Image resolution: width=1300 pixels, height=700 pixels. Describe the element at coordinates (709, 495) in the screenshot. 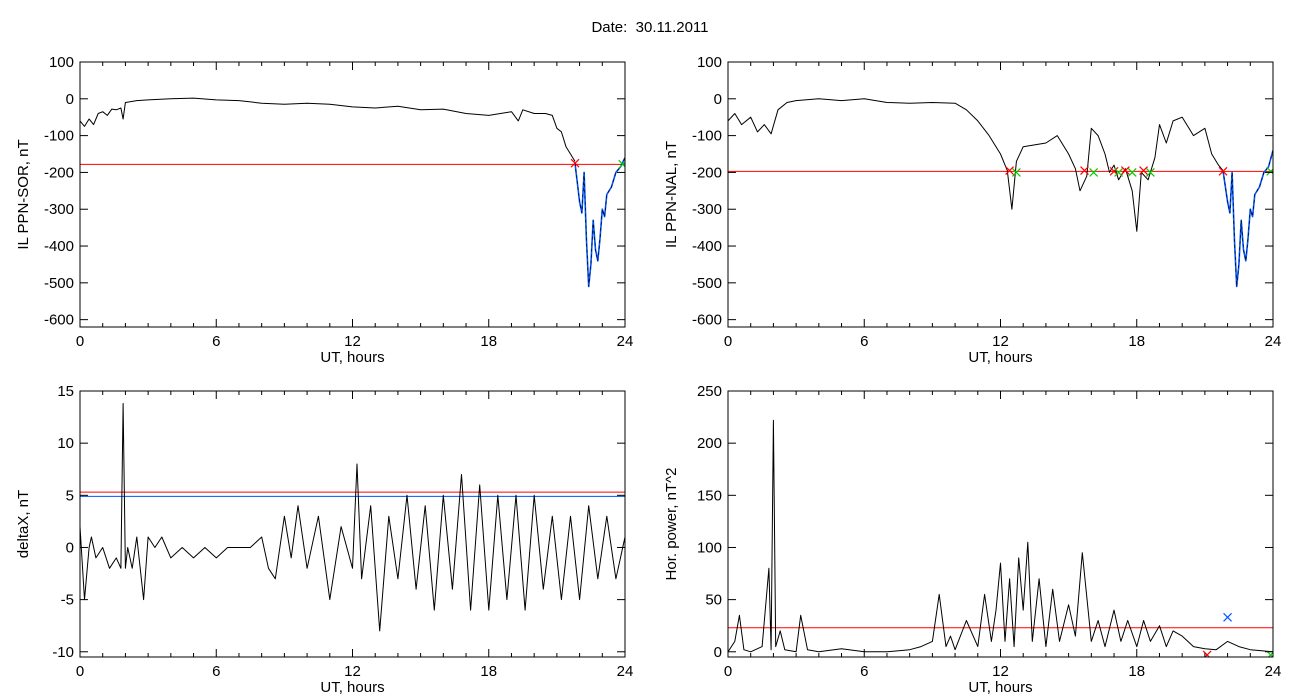

I see `y-tick-label: 150` at that location.